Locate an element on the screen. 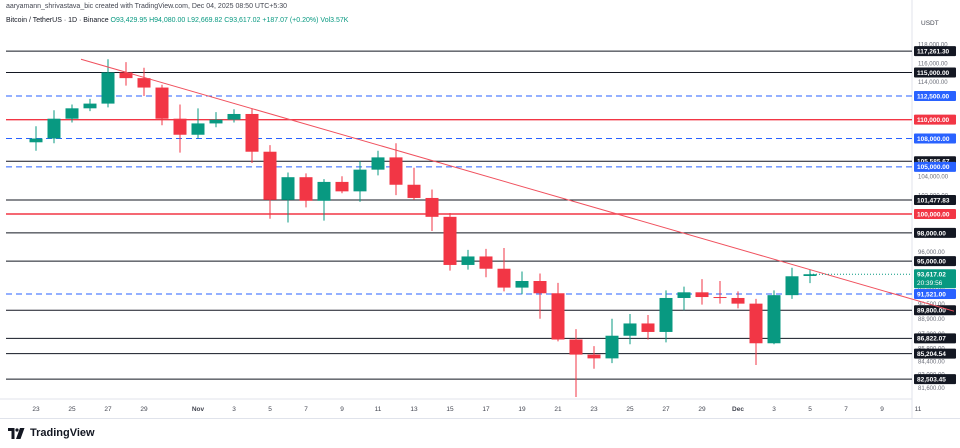 This screenshot has height=448, width=960. price-tick-label: 114,000.00 is located at coordinates (933, 83).